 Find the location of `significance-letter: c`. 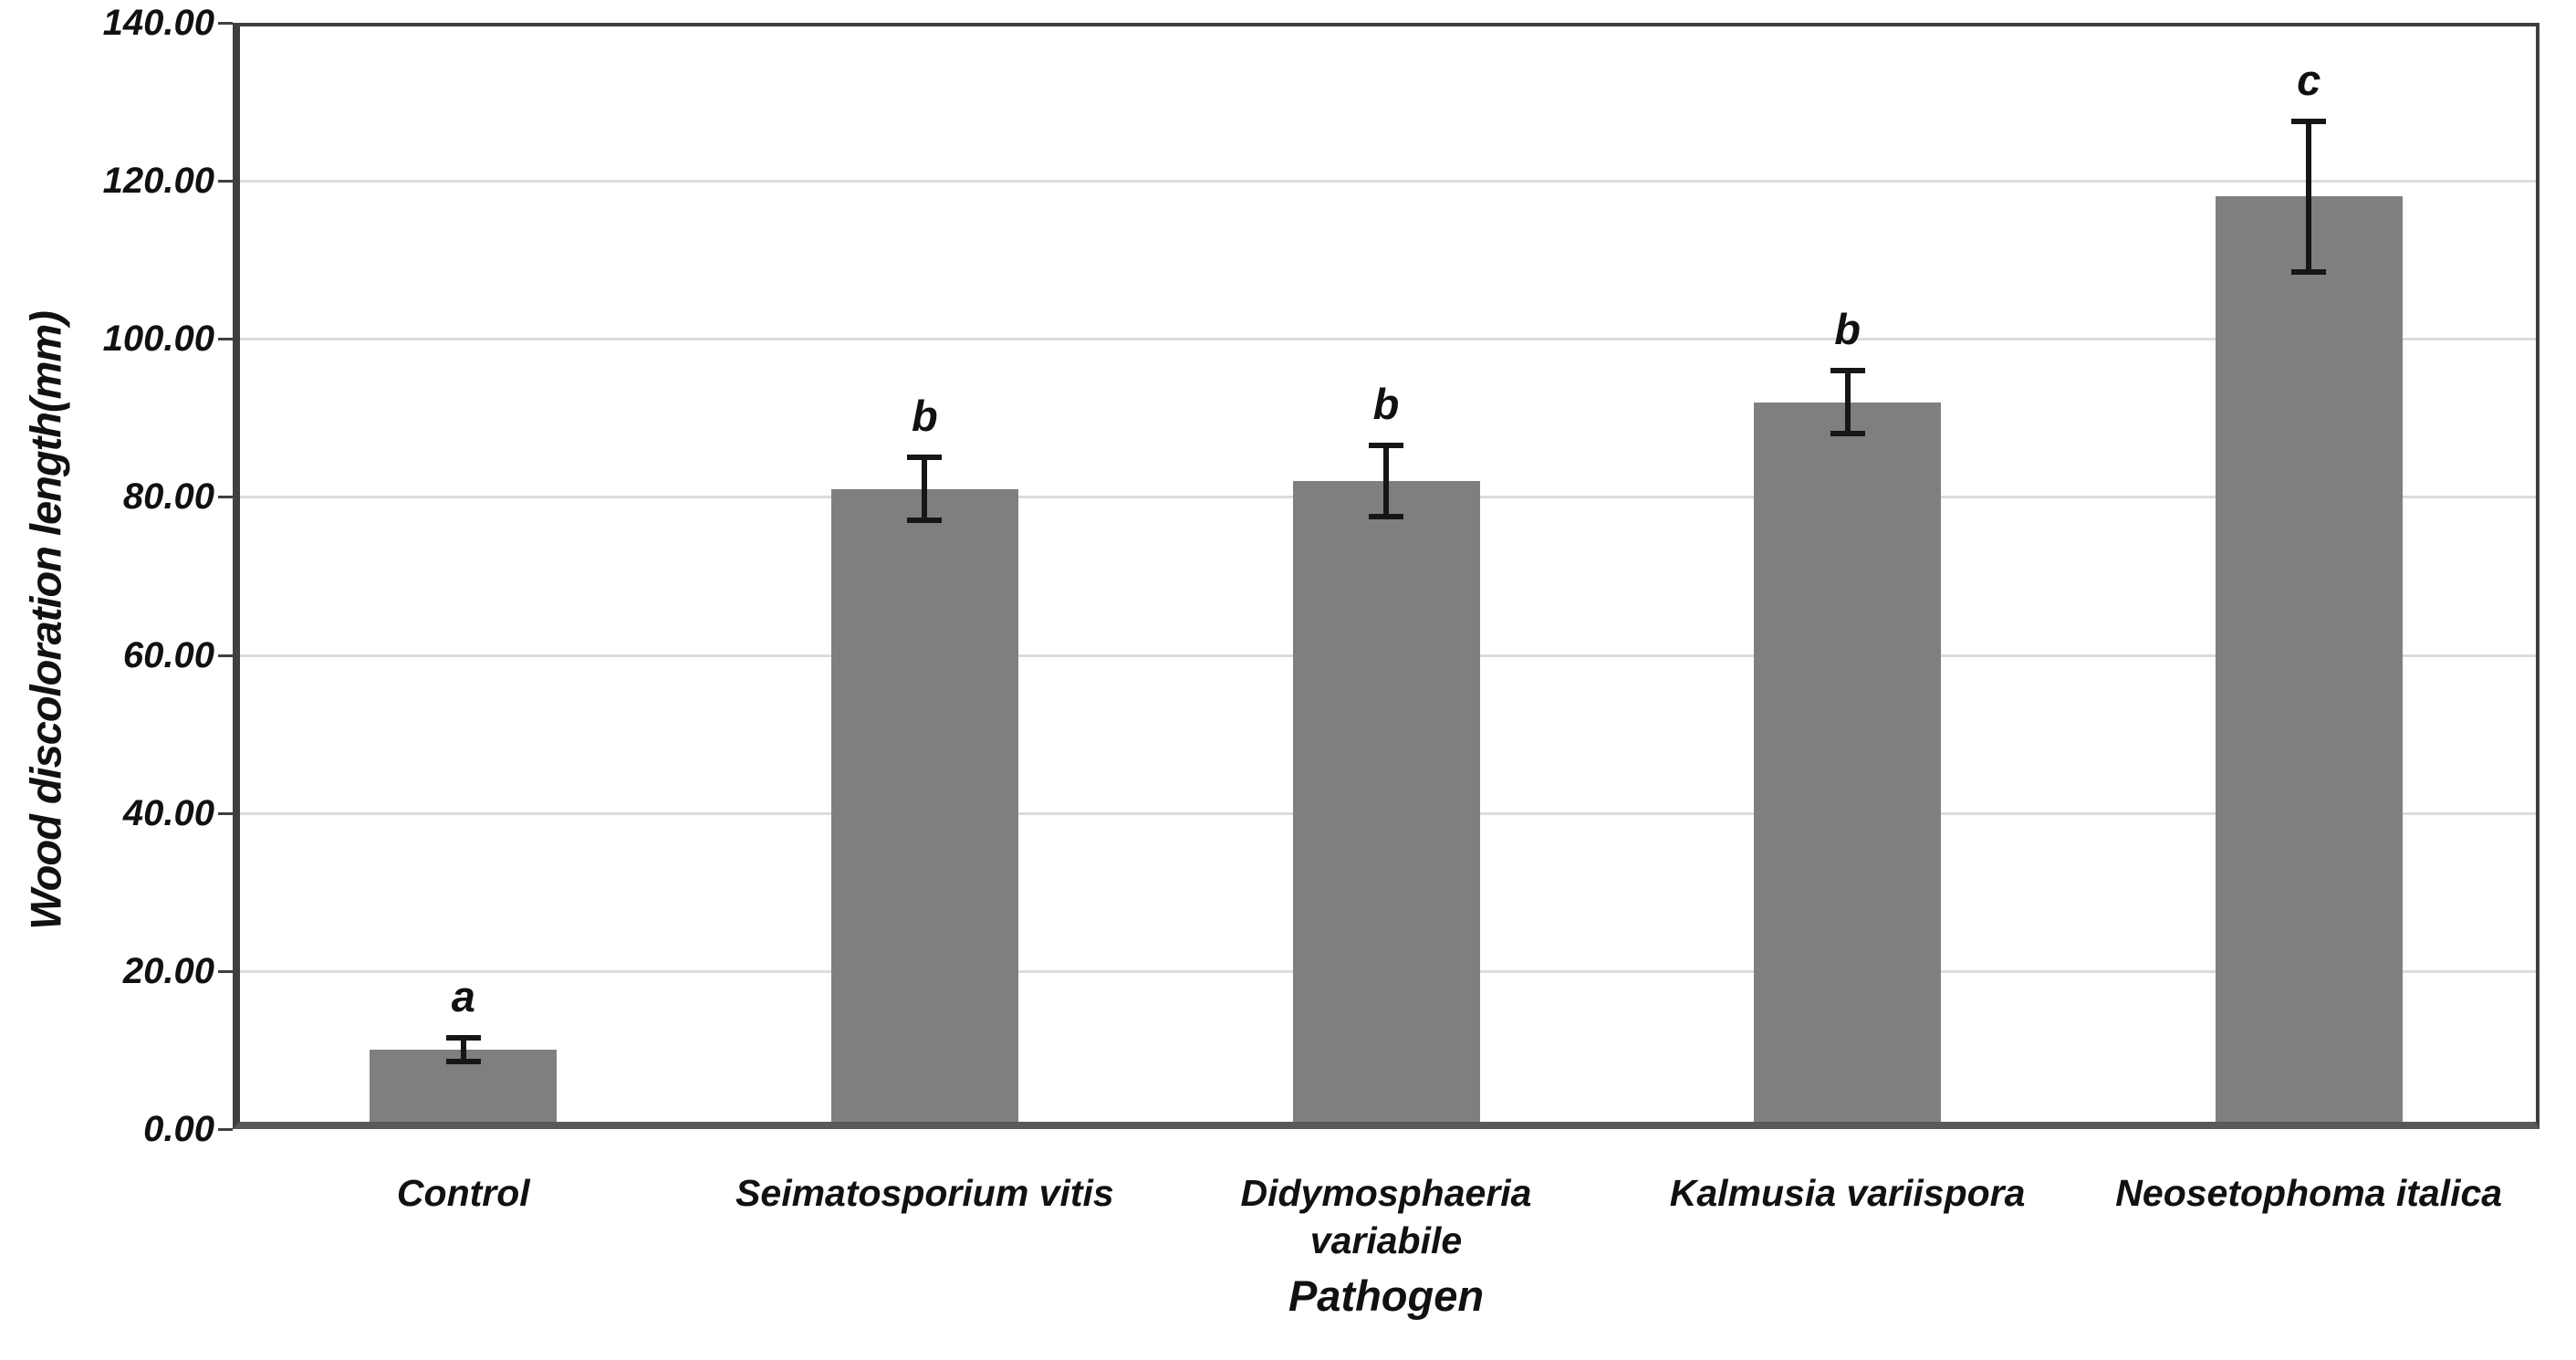

significance-letter: c is located at coordinates (2309, 81).